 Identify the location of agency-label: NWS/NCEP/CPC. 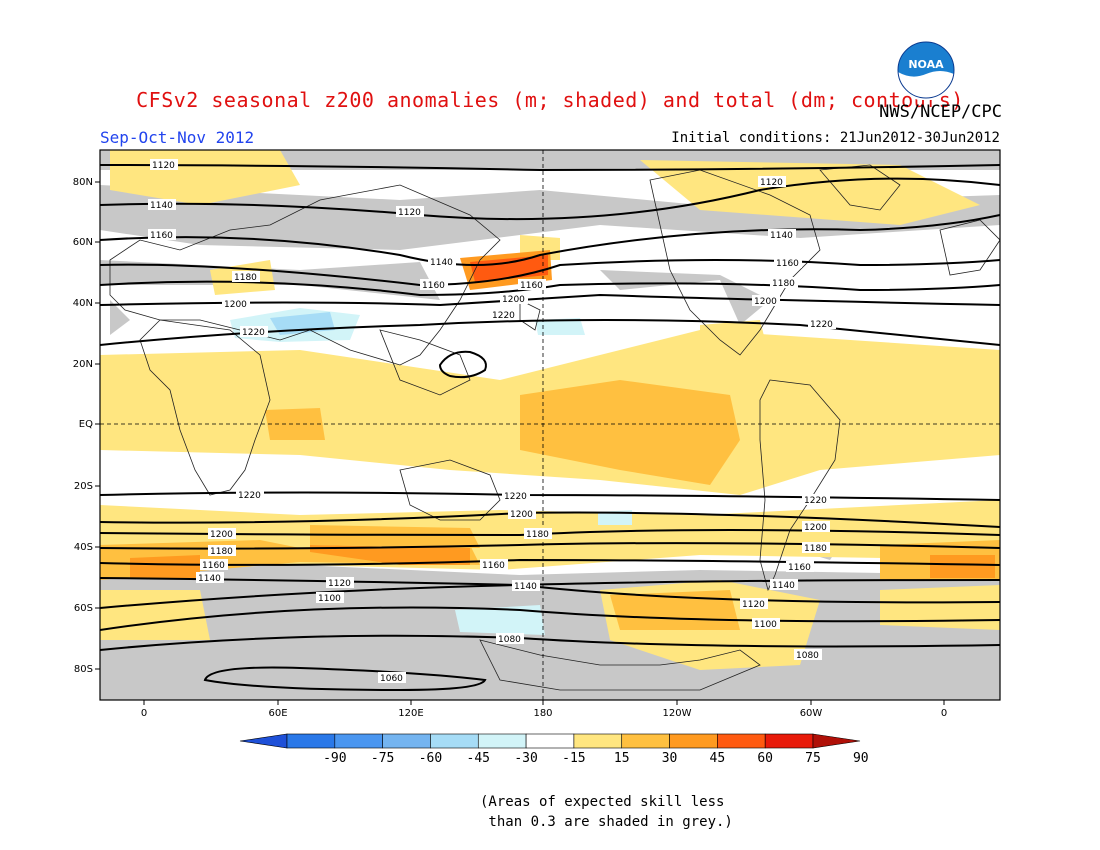
(940, 112).